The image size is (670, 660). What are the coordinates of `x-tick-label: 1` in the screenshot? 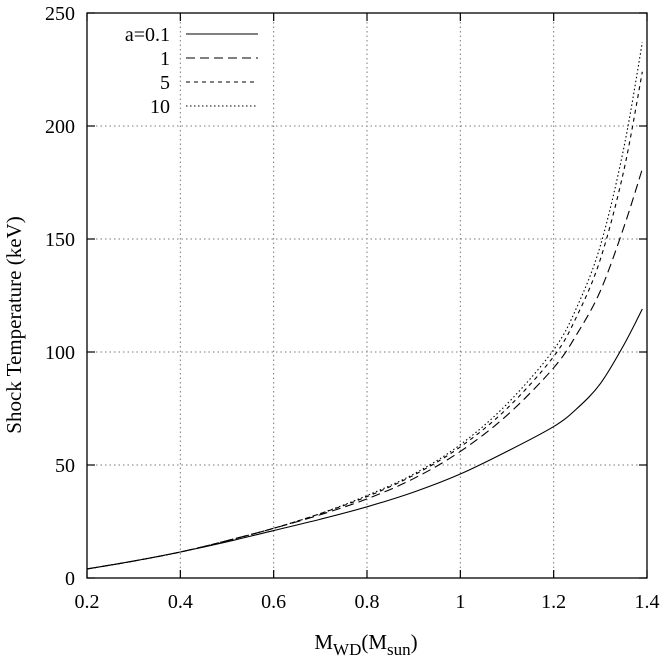 It's located at (460, 602).